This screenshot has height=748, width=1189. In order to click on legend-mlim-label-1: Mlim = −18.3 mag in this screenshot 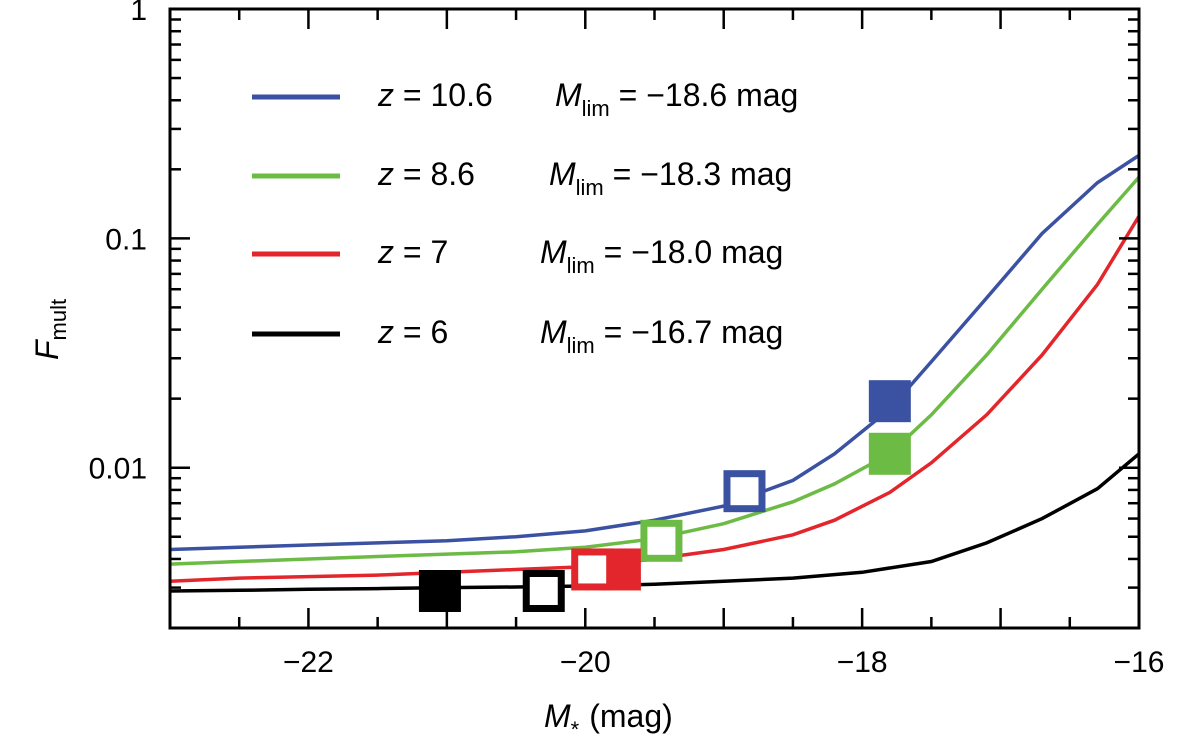, I will do `click(670, 178)`.